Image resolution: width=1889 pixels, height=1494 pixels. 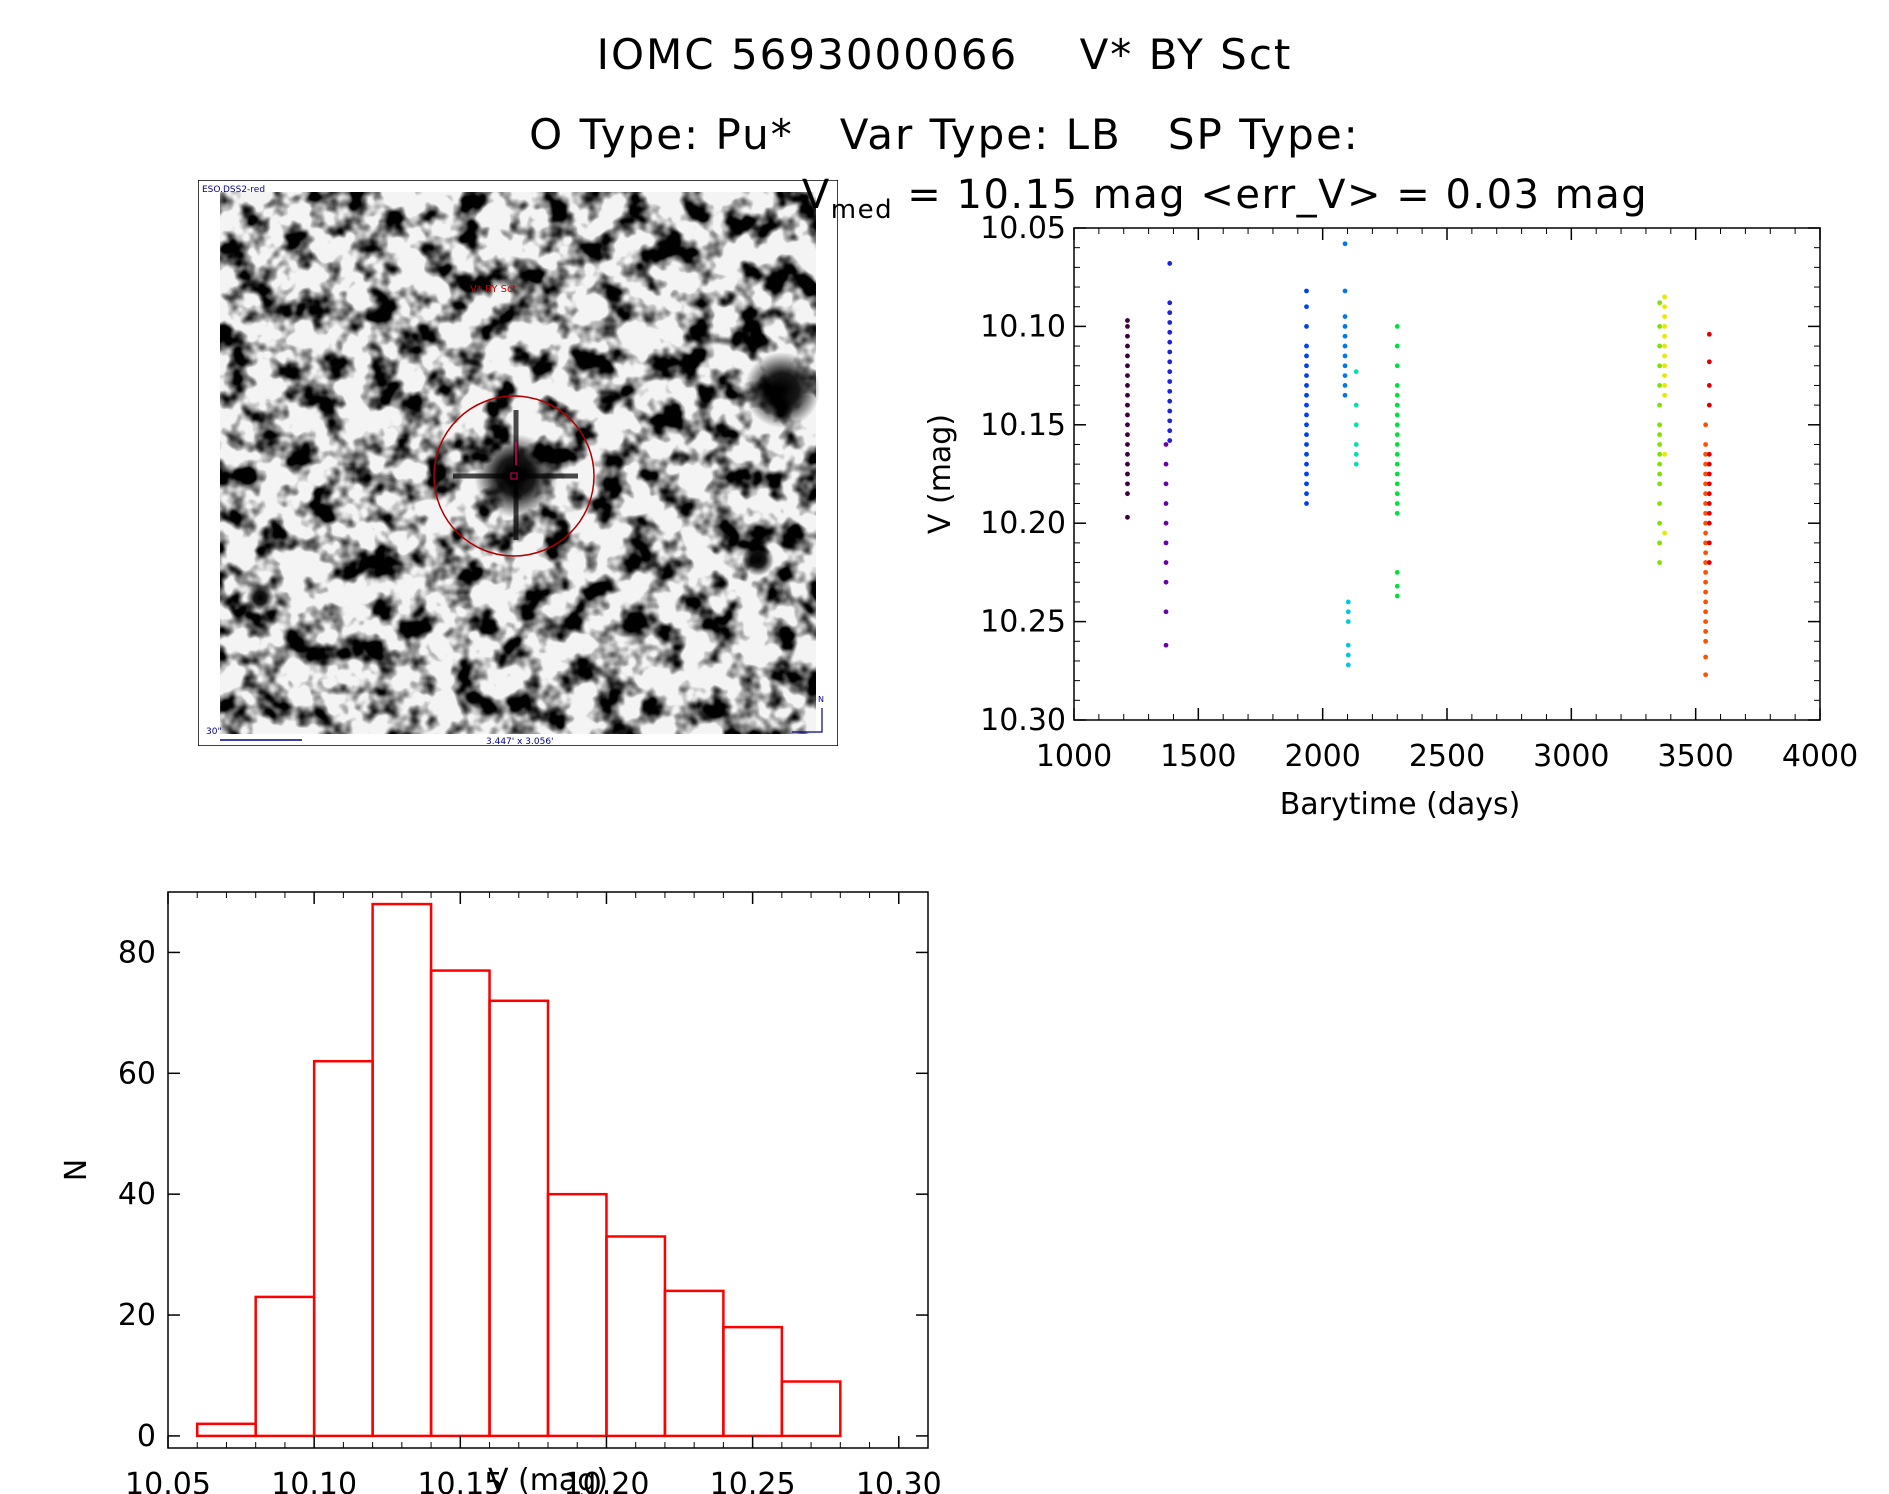 What do you see at coordinates (137, 1073) in the screenshot?
I see `histogram-ytick-label: 60` at bounding box center [137, 1073].